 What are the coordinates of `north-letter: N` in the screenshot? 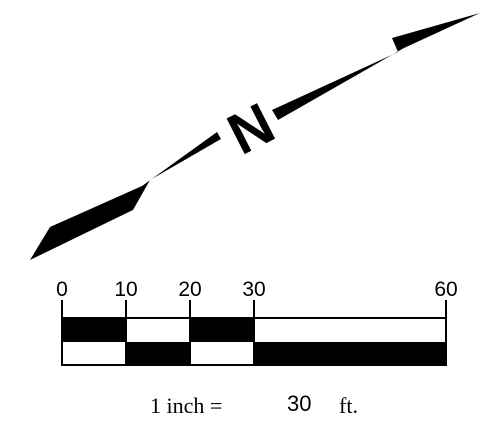 It's located at (251, 129).